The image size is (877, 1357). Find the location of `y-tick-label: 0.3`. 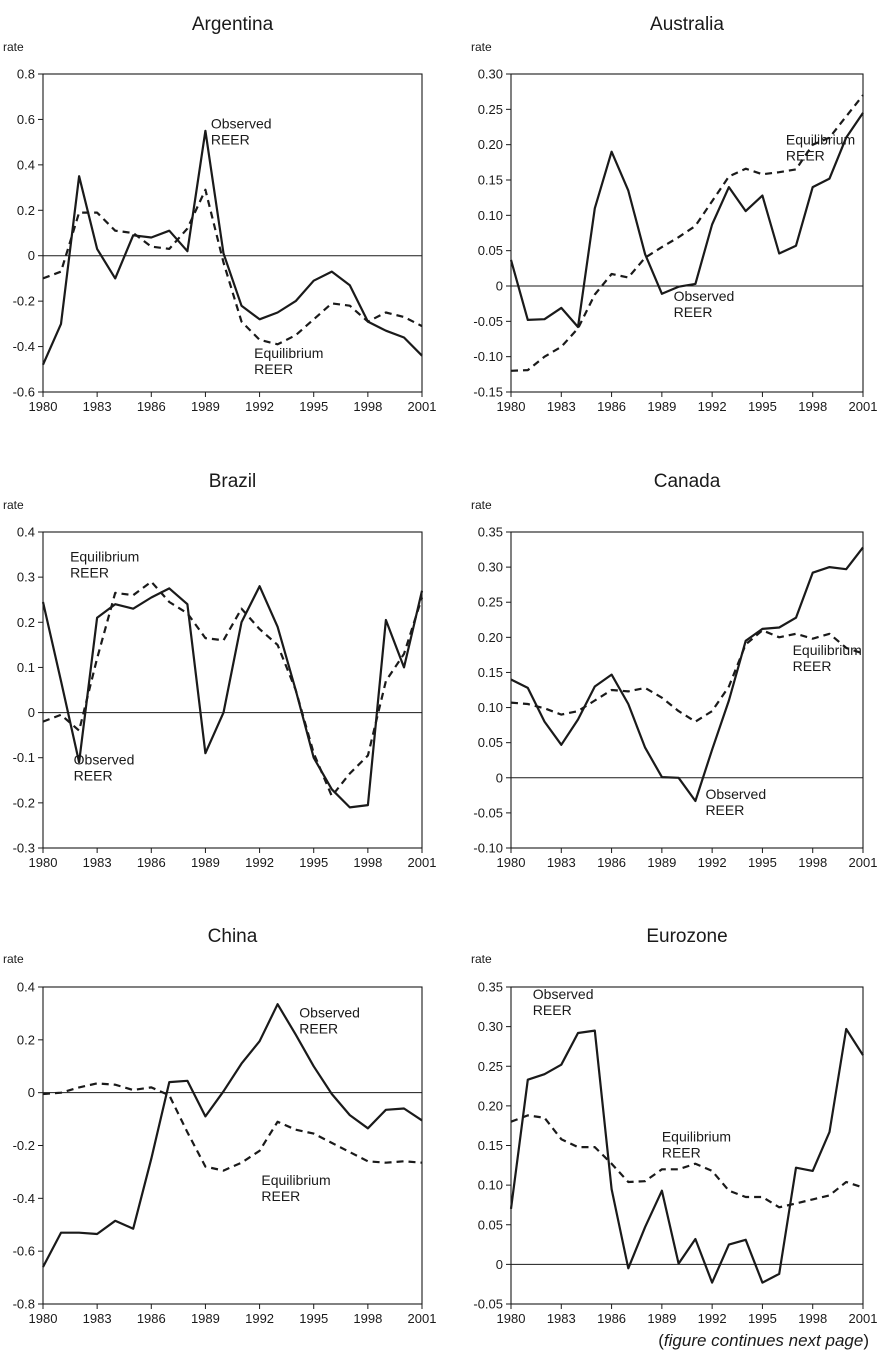

y-tick-label: 0.3 is located at coordinates (26, 577).